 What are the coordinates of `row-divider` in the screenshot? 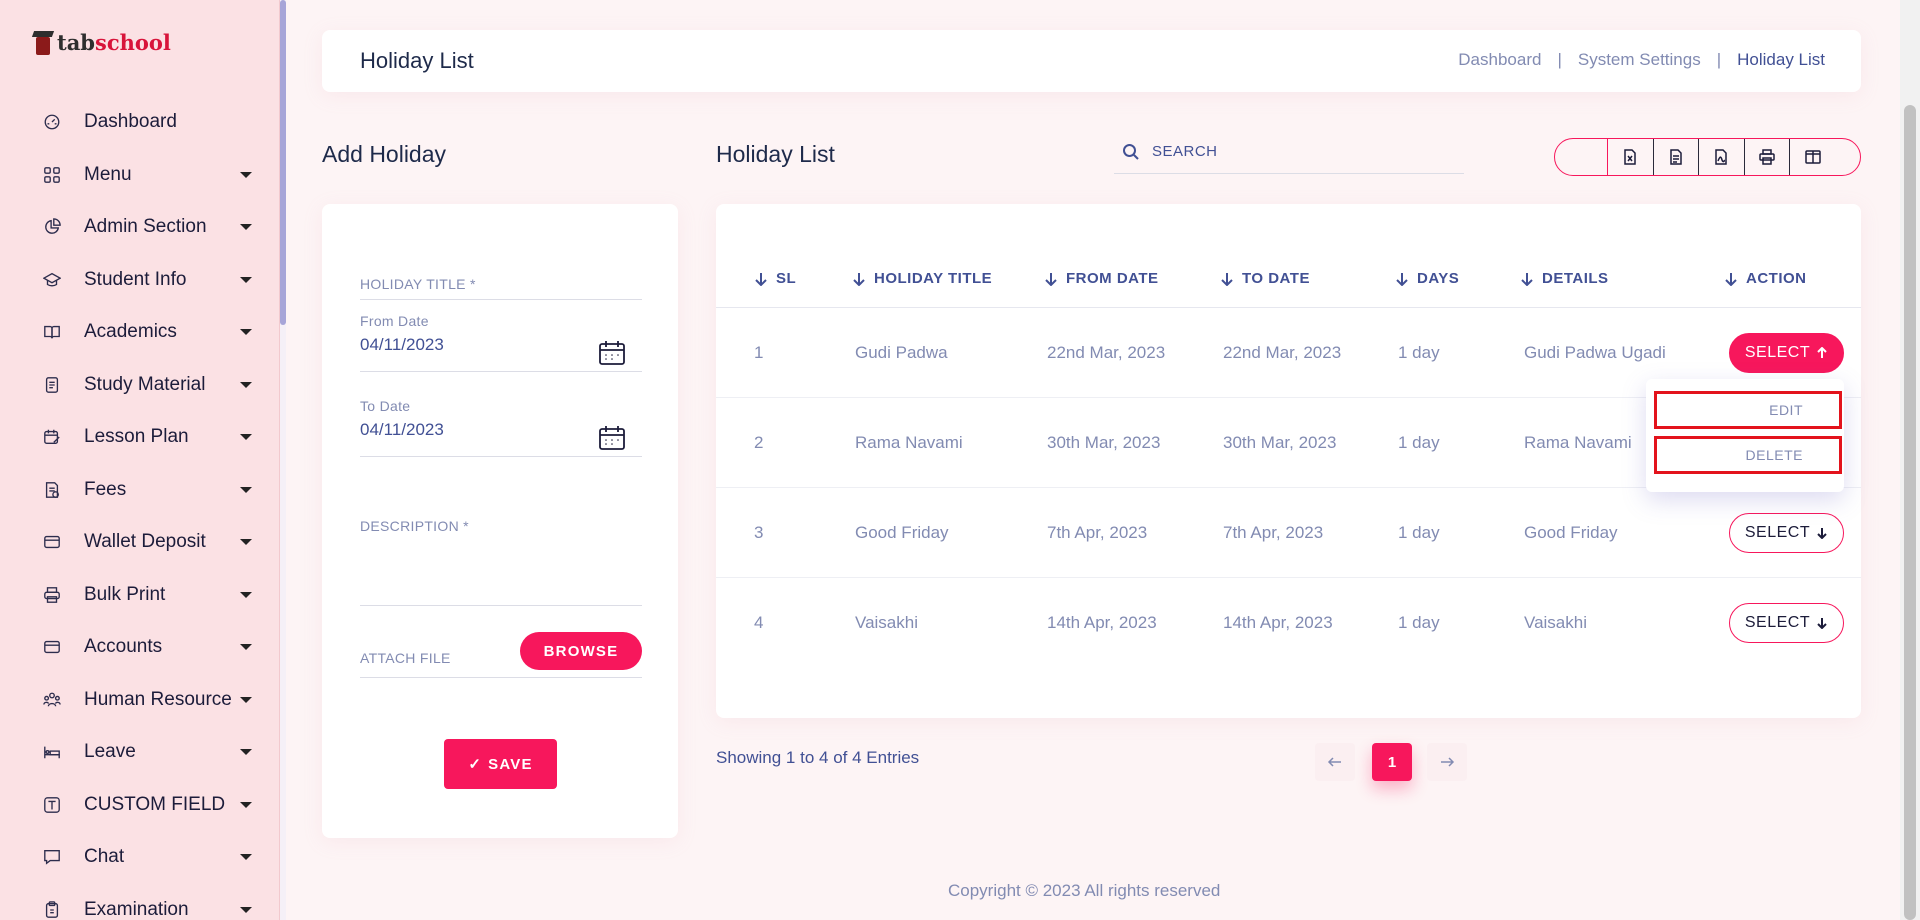 It's located at (1288, 487).